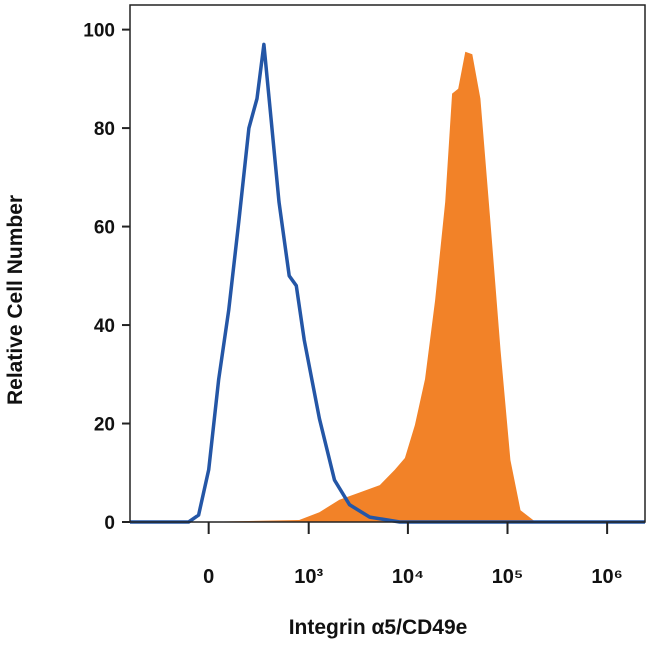 The image size is (650, 657). What do you see at coordinates (408, 577) in the screenshot?
I see `x-tick-label: 10⁴` at bounding box center [408, 577].